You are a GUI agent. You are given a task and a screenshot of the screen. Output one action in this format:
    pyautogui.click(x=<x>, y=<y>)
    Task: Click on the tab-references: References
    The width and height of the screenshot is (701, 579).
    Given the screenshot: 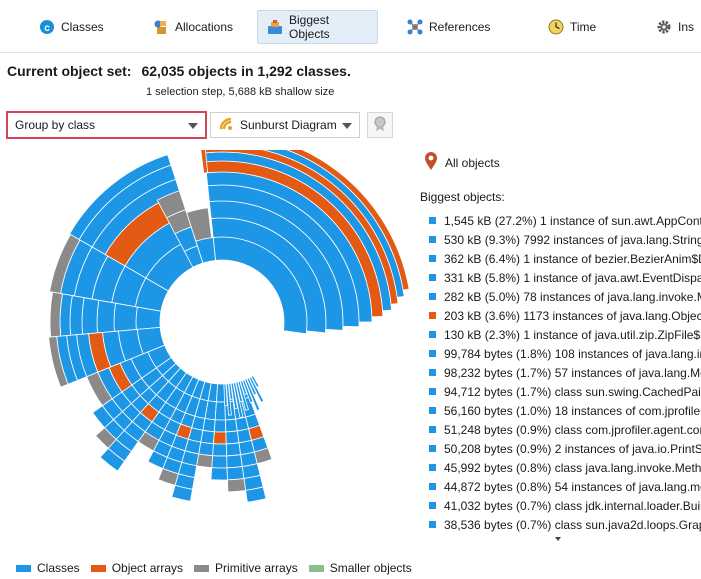 What is the action you would take?
    pyautogui.click(x=448, y=27)
    